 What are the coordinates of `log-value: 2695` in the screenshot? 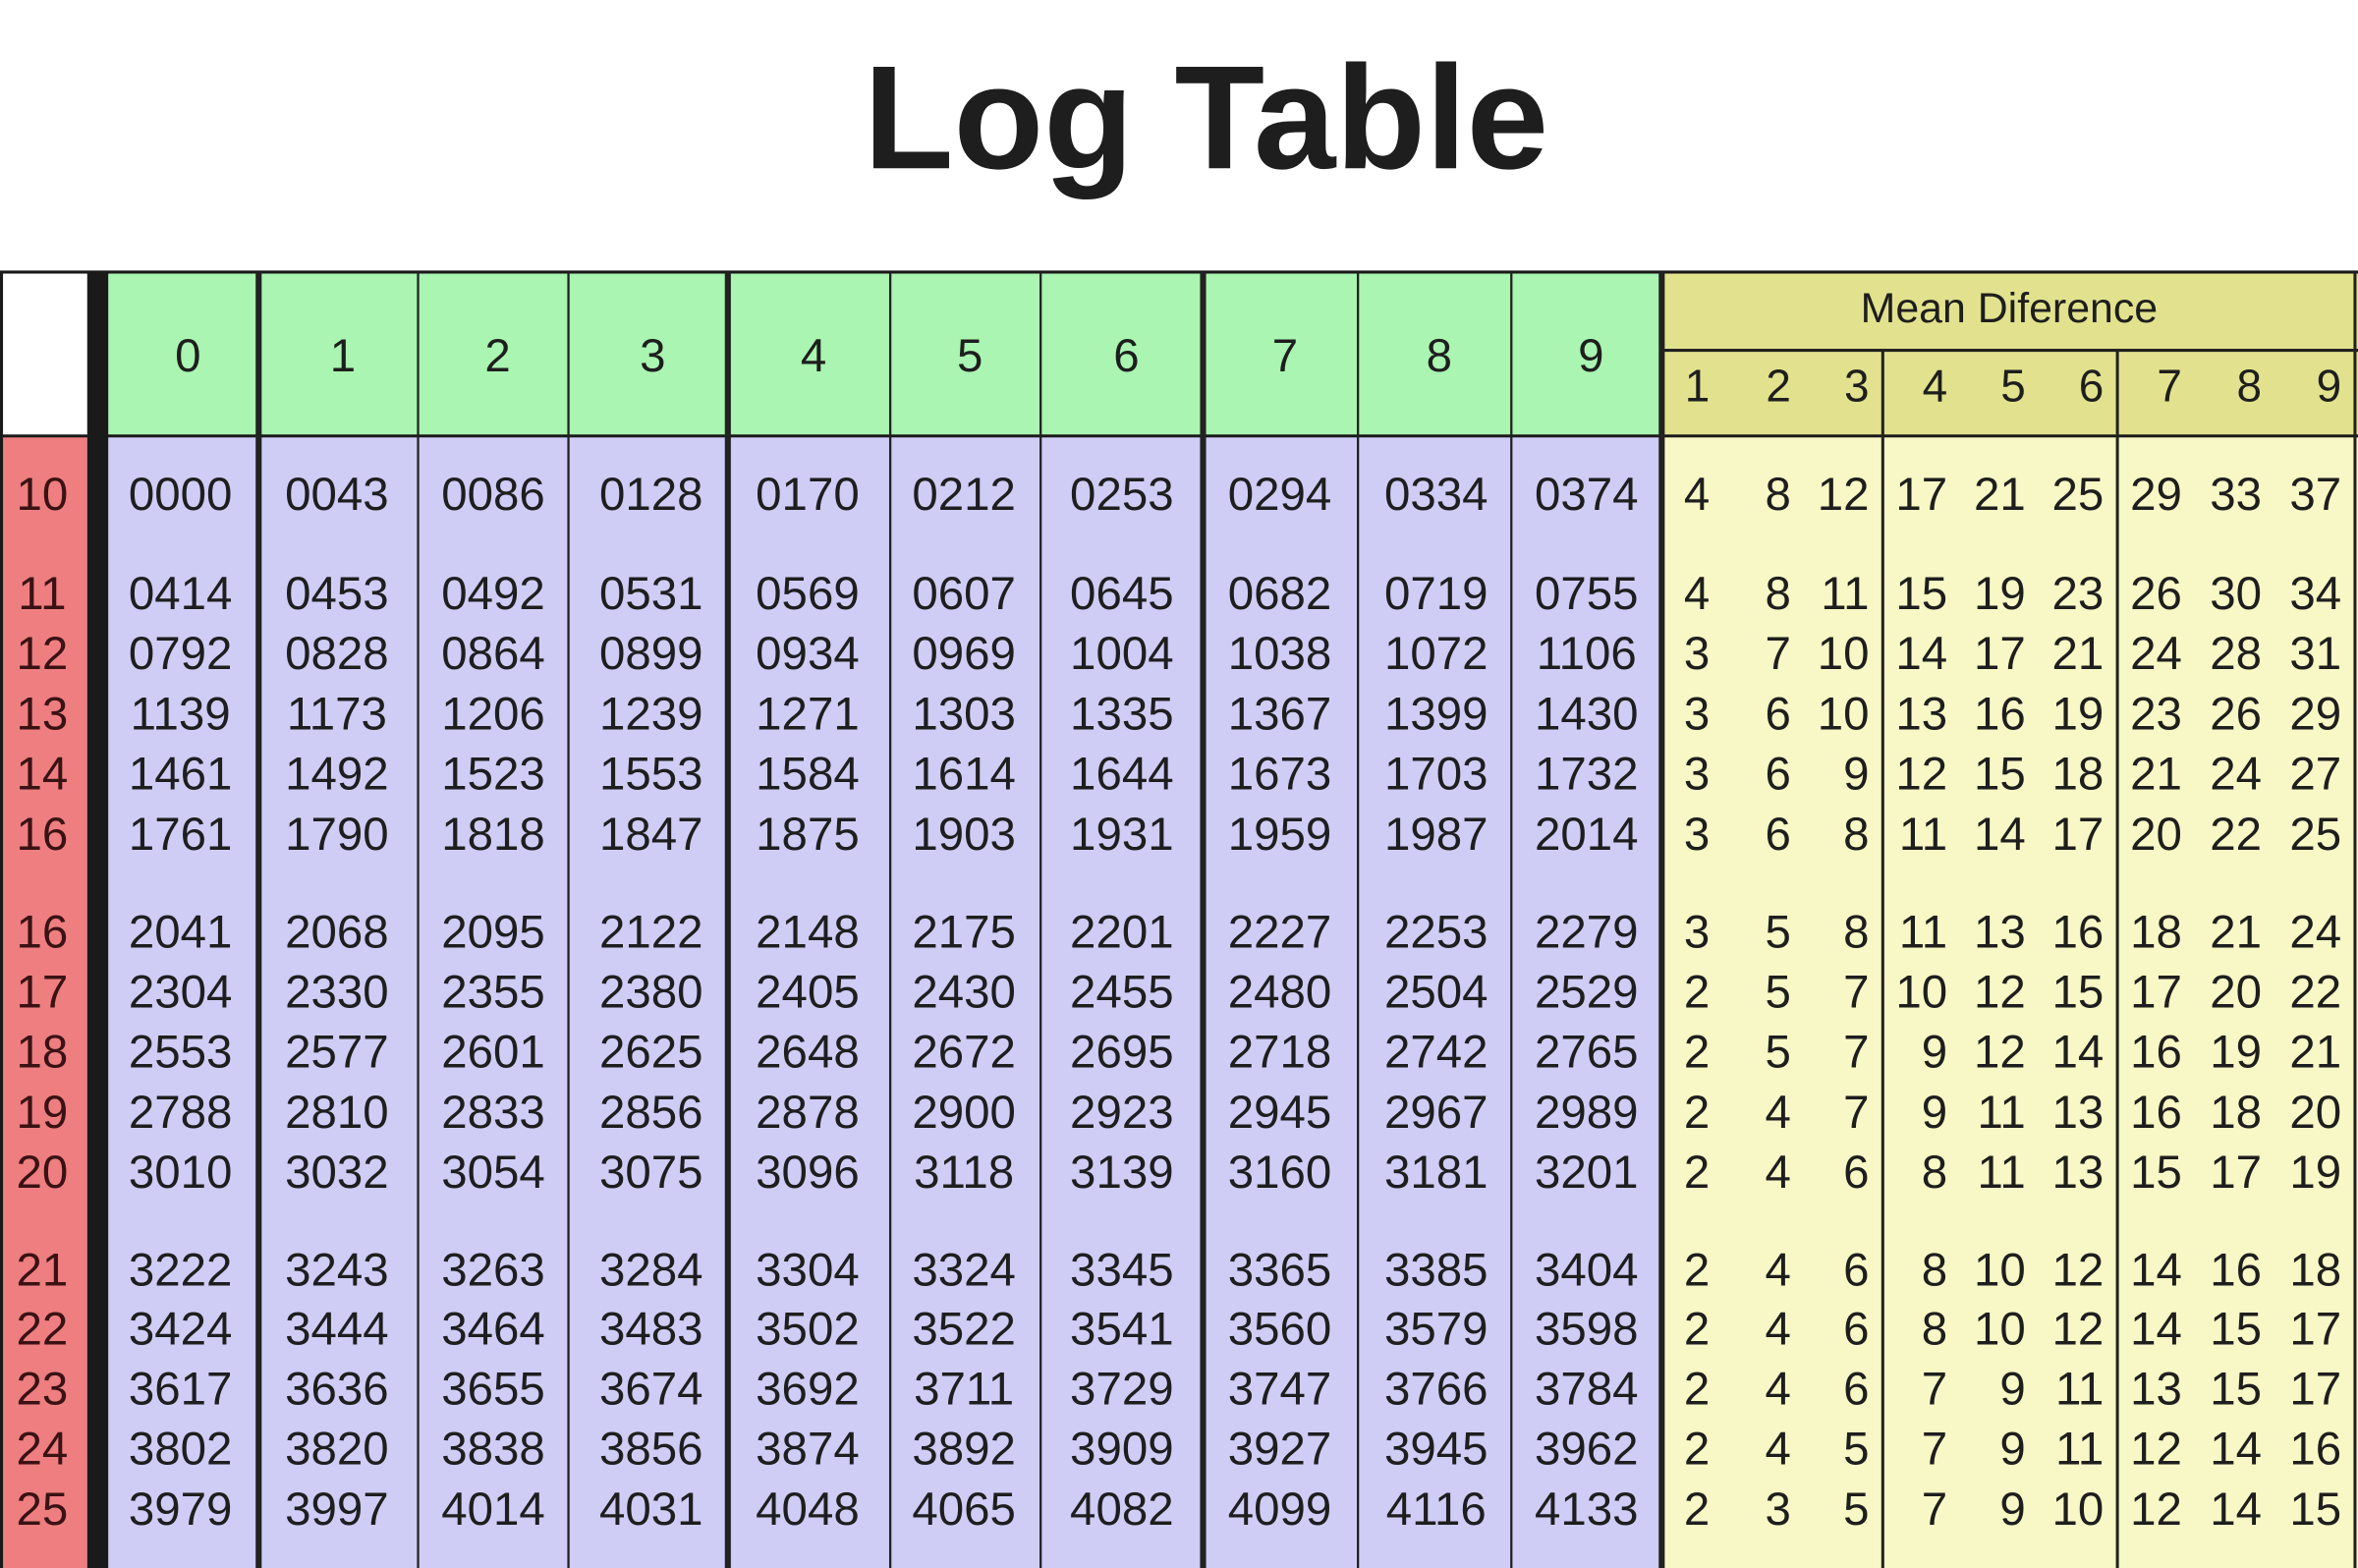 It's located at (1122, 1053).